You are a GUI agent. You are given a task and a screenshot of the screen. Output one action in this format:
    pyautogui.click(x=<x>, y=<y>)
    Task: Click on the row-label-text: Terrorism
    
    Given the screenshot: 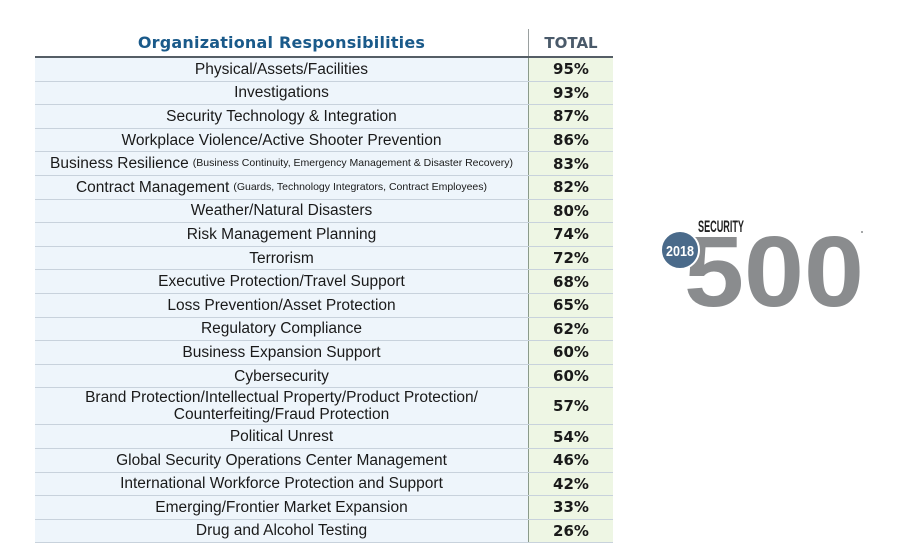 What is the action you would take?
    pyautogui.click(x=281, y=258)
    